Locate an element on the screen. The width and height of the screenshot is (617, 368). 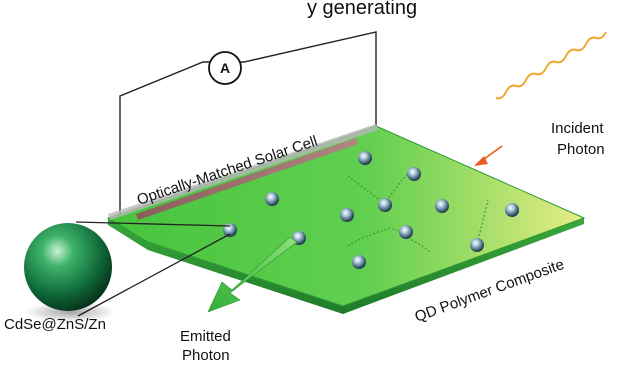
ammeter-circle is located at coordinates (225, 68).